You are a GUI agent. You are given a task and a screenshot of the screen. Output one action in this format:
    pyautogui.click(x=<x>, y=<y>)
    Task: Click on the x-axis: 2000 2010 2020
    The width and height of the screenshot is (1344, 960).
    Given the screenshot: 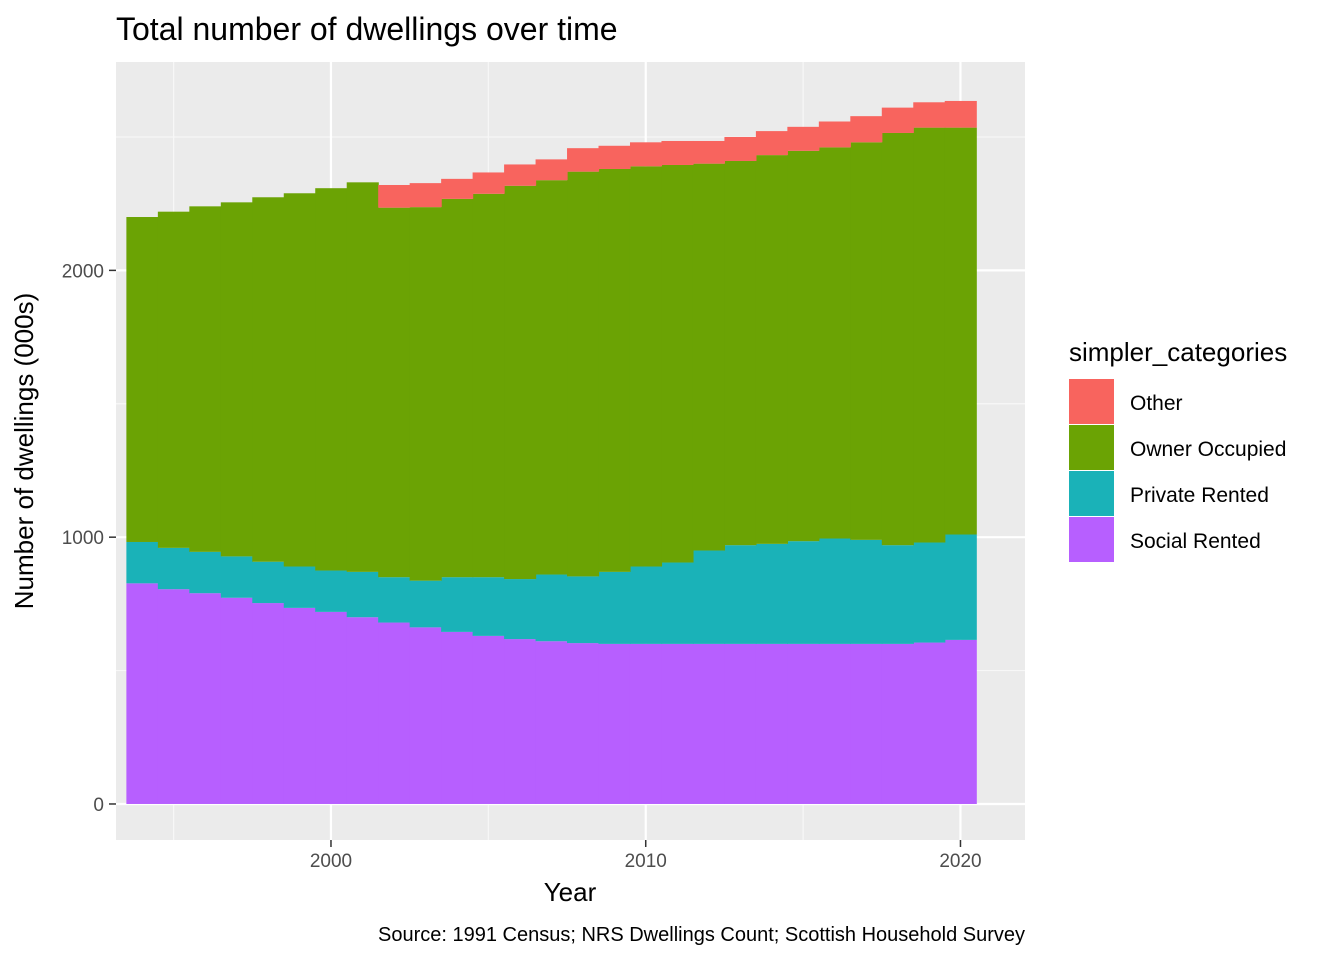 What is the action you would take?
    pyautogui.click(x=646, y=856)
    